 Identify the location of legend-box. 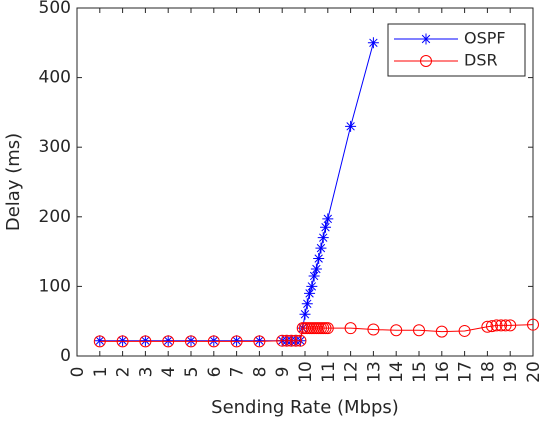
(456, 50).